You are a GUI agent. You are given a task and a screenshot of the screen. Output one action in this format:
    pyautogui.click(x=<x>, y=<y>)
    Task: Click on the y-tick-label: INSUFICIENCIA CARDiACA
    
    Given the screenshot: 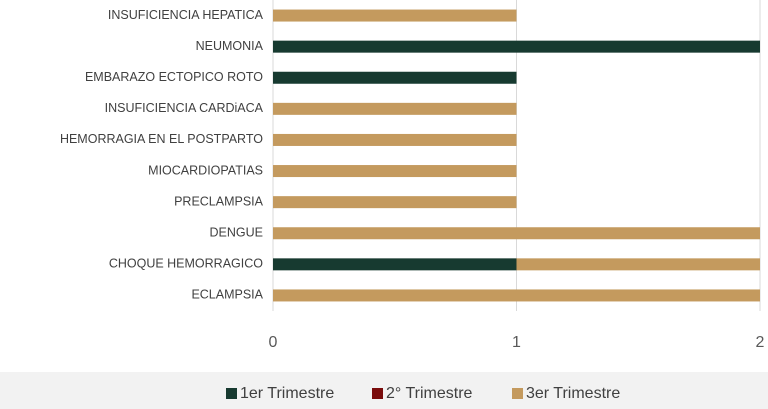 What is the action you would take?
    pyautogui.click(x=184, y=108)
    